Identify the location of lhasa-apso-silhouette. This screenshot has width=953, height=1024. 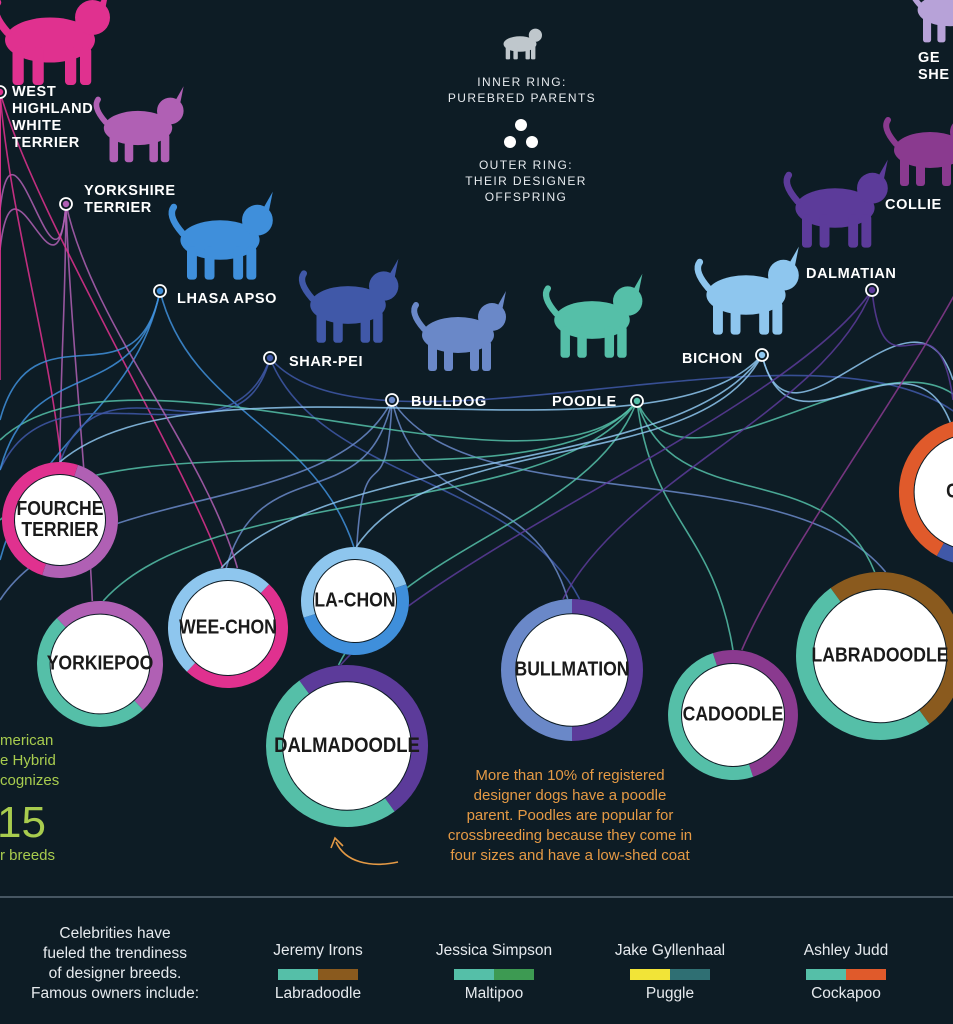
(220, 235).